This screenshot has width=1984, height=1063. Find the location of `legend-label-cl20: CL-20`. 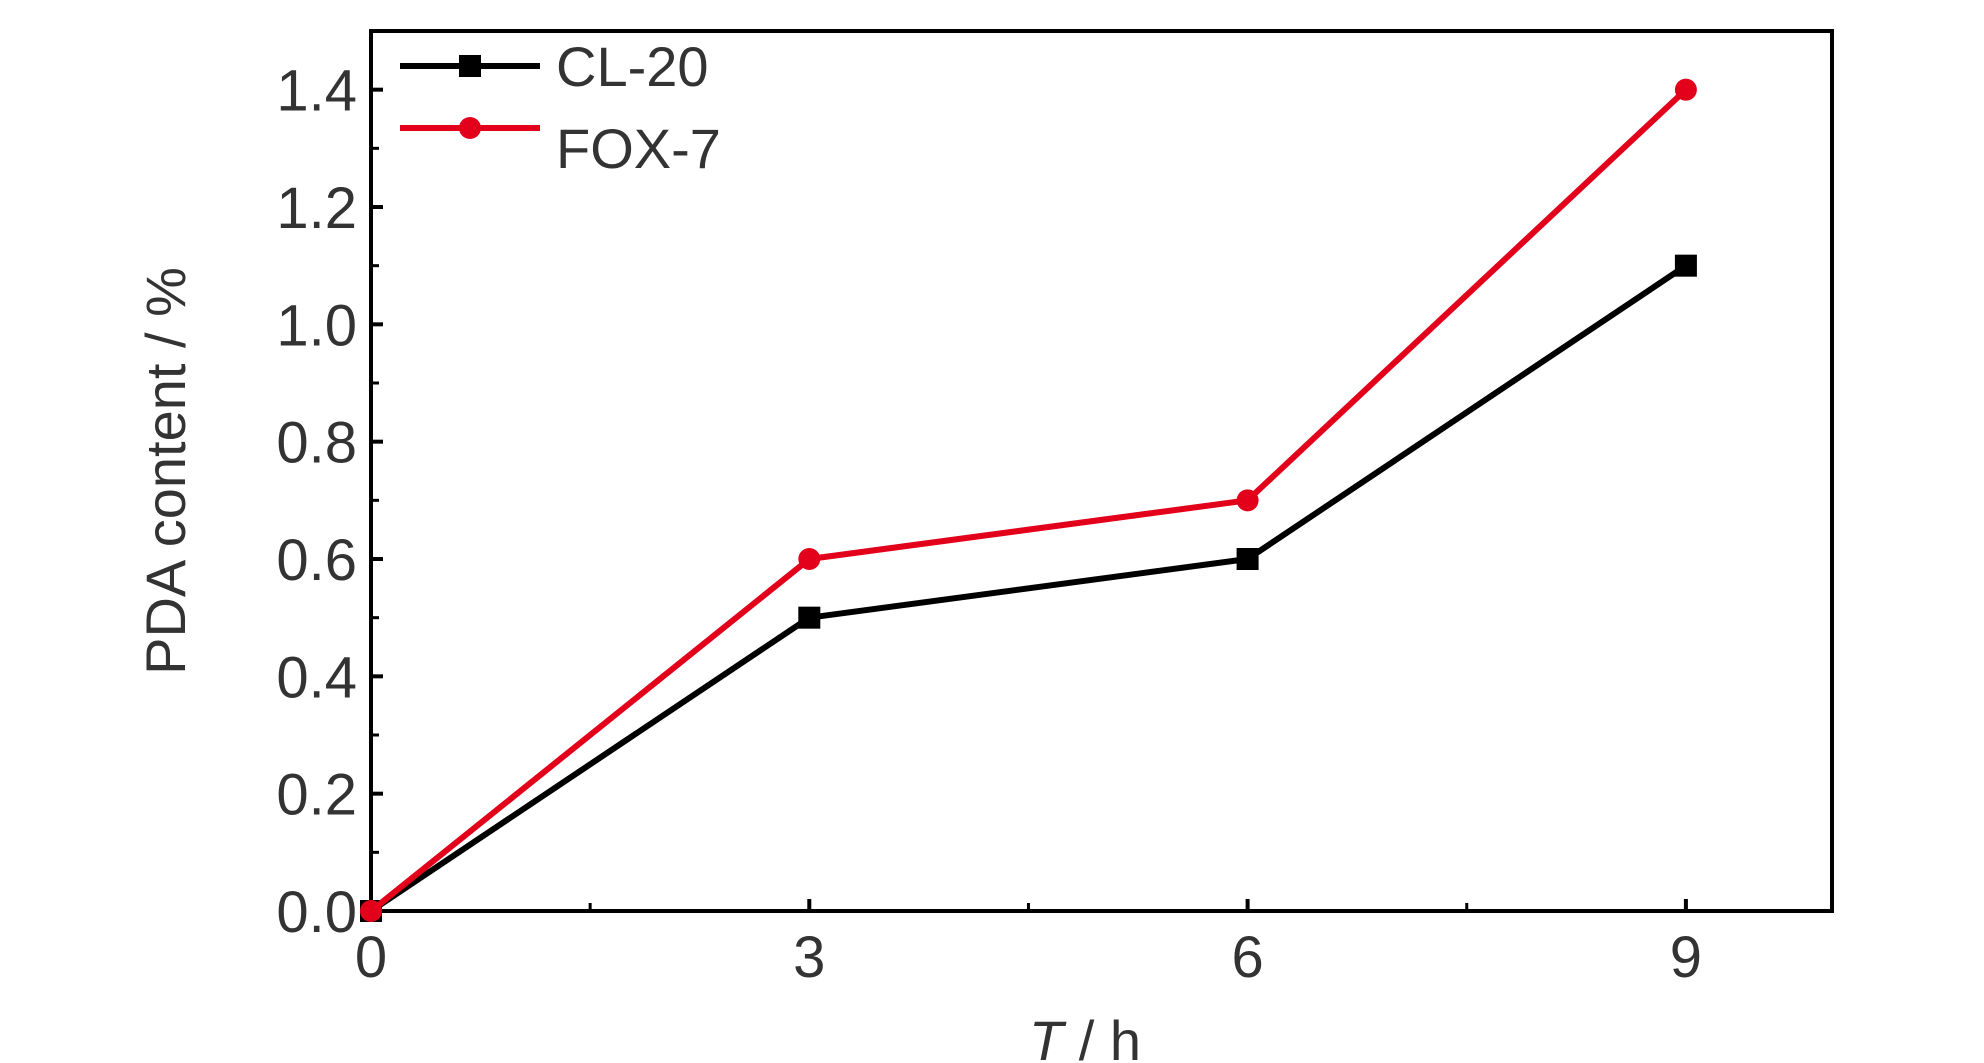

legend-label-cl20: CL-20 is located at coordinates (632, 66).